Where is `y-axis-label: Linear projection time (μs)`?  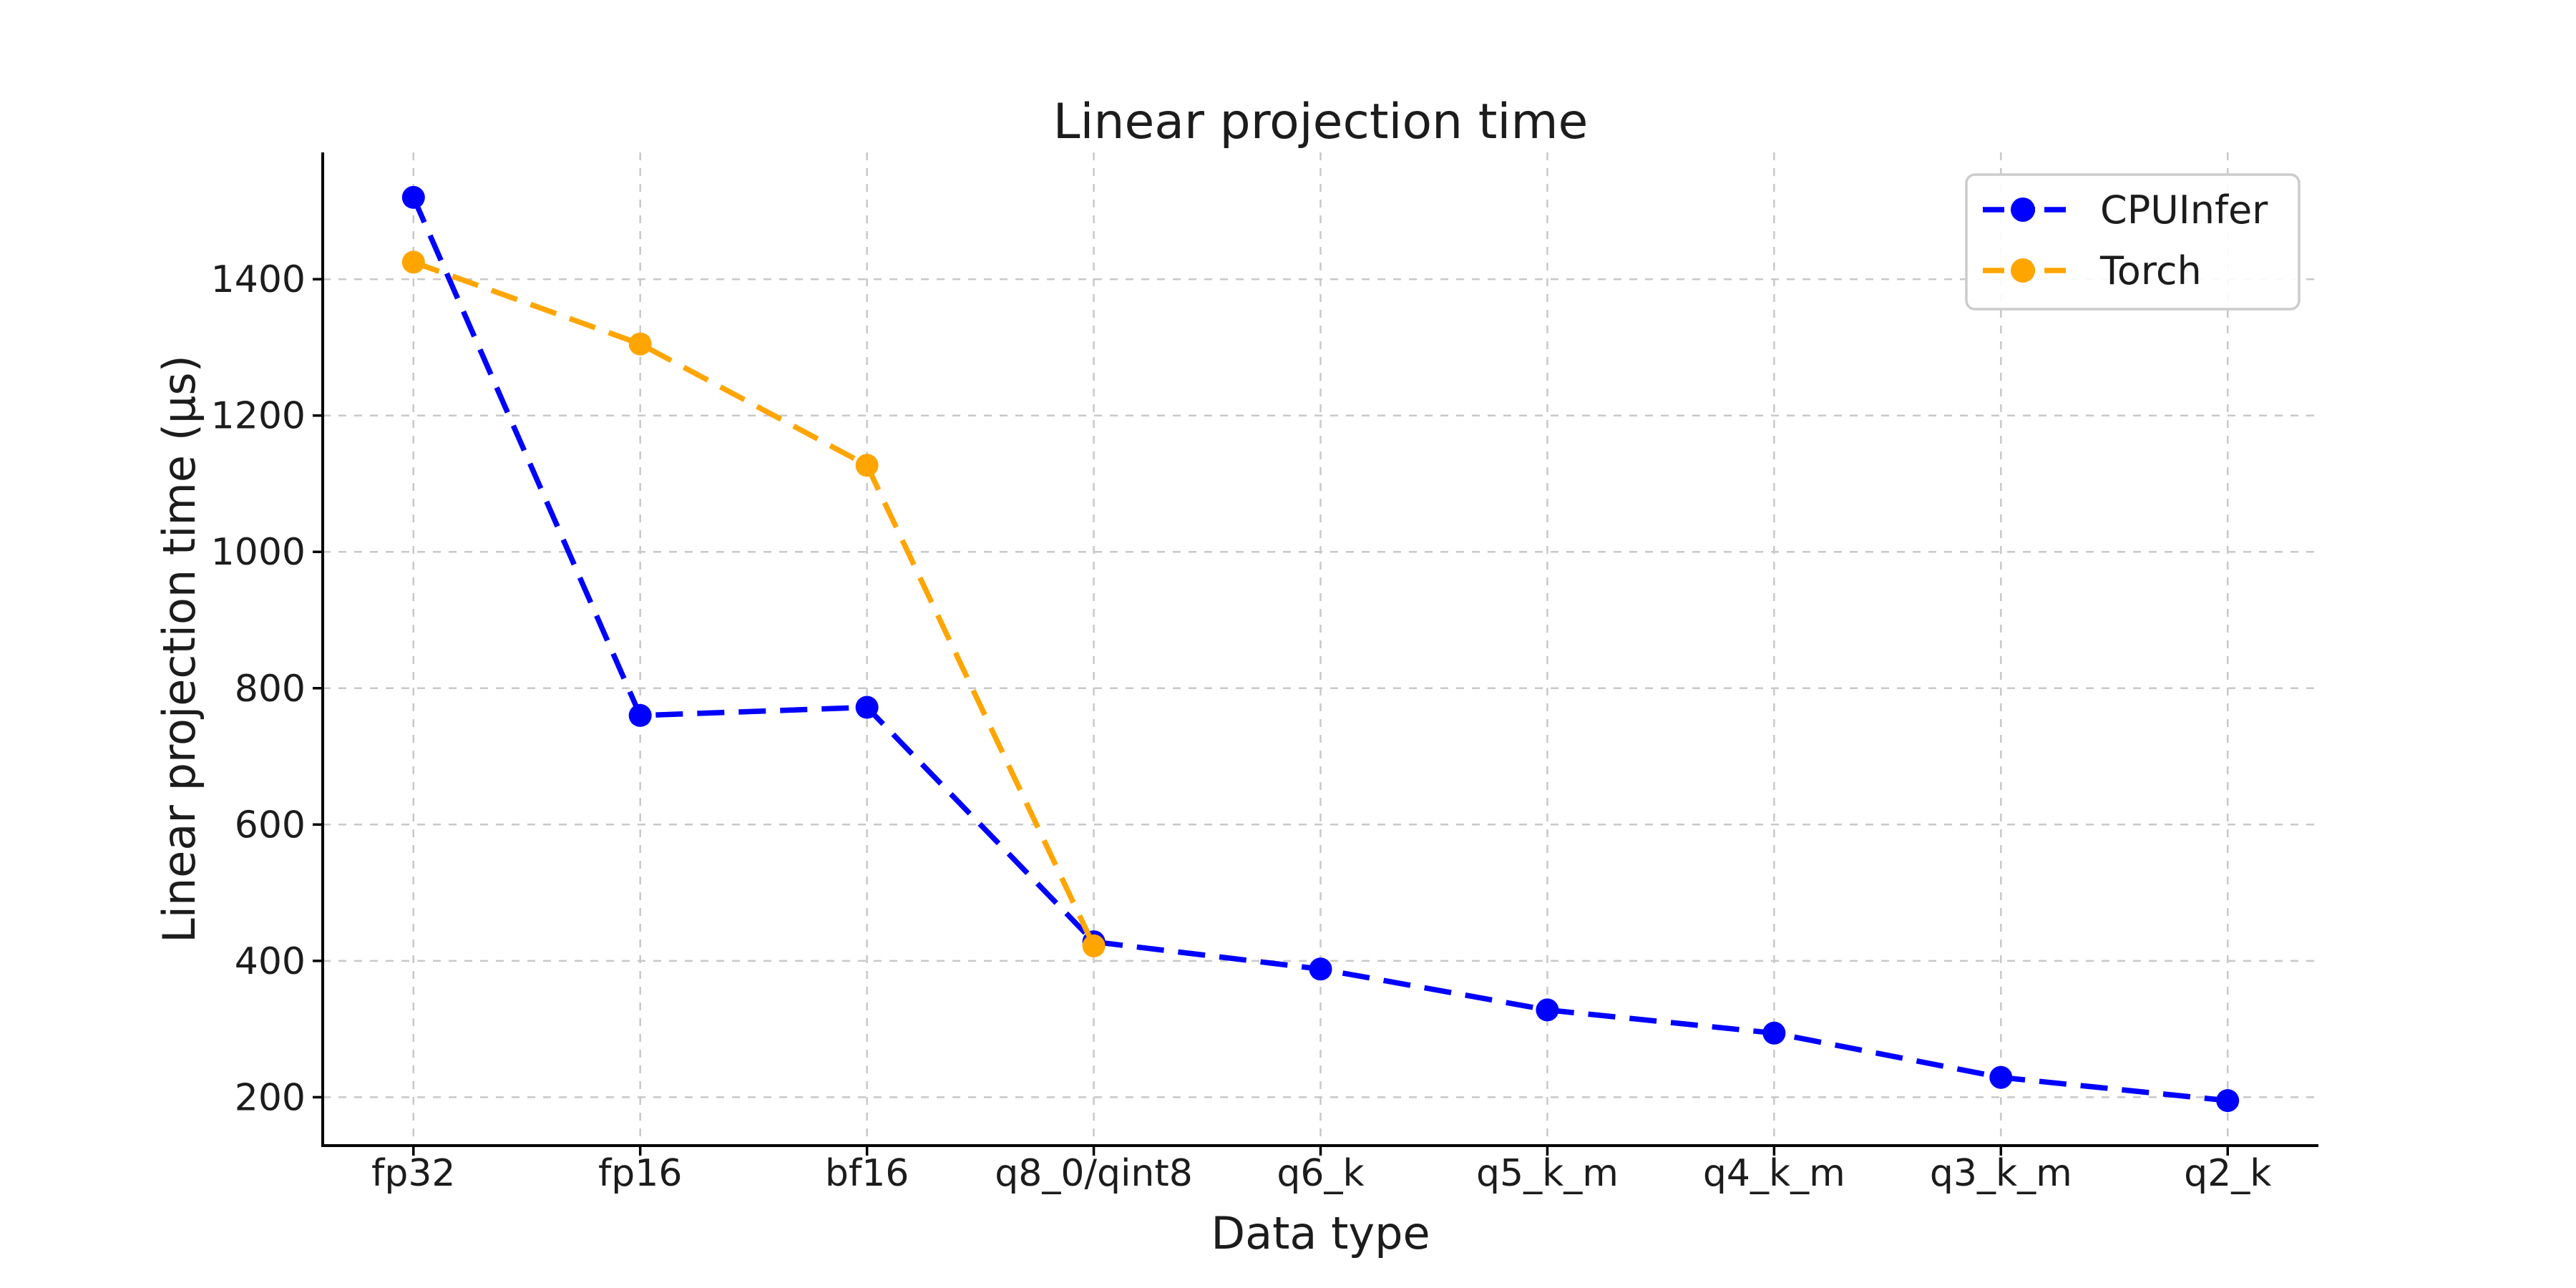
y-axis-label: Linear projection time (μs) is located at coordinates (179, 649).